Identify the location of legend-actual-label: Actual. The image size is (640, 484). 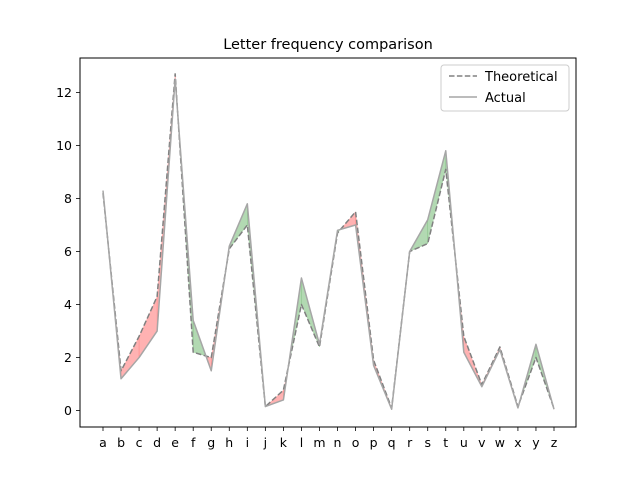
(505, 98).